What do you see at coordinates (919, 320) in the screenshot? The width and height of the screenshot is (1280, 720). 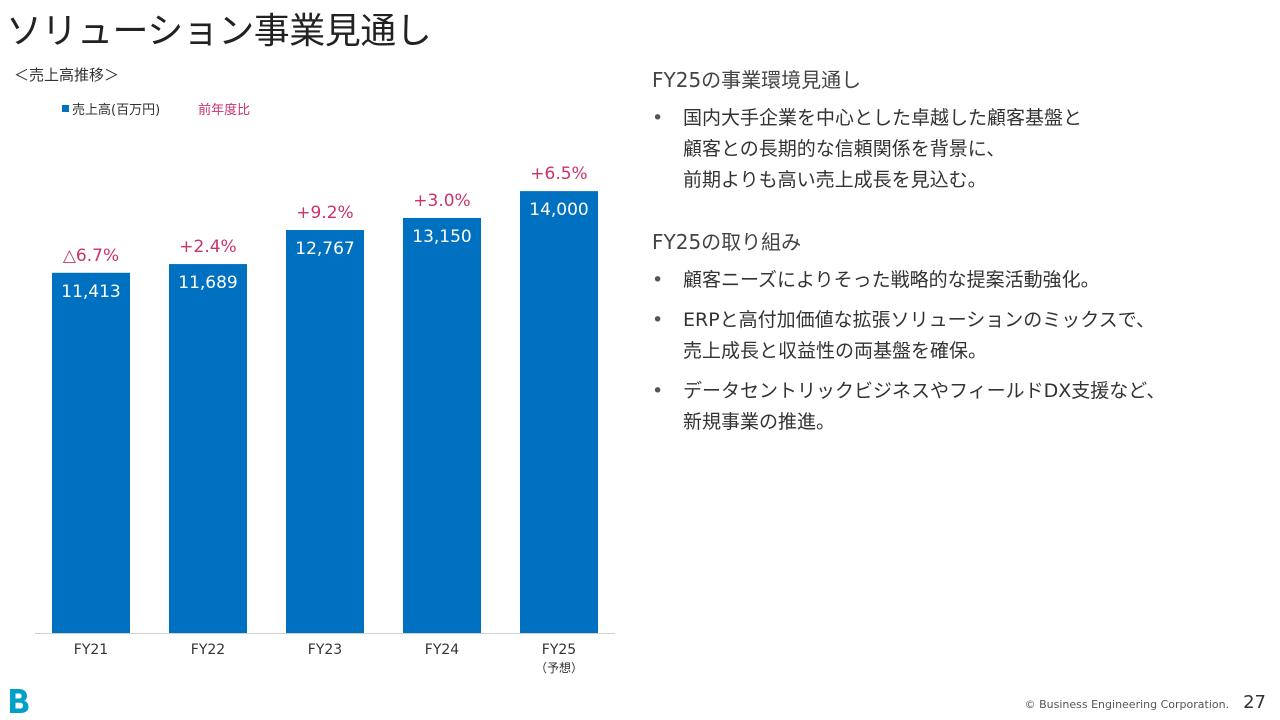 I see `bullet-text-line: ERPと高付加価値な拡張ソリューションのミックスで、` at bounding box center [919, 320].